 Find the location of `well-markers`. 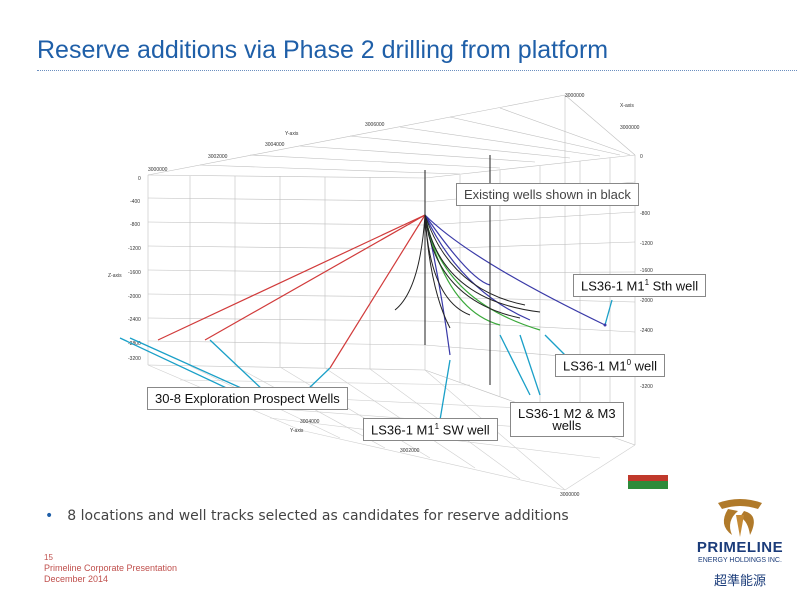

well-markers is located at coordinates (605, 325).